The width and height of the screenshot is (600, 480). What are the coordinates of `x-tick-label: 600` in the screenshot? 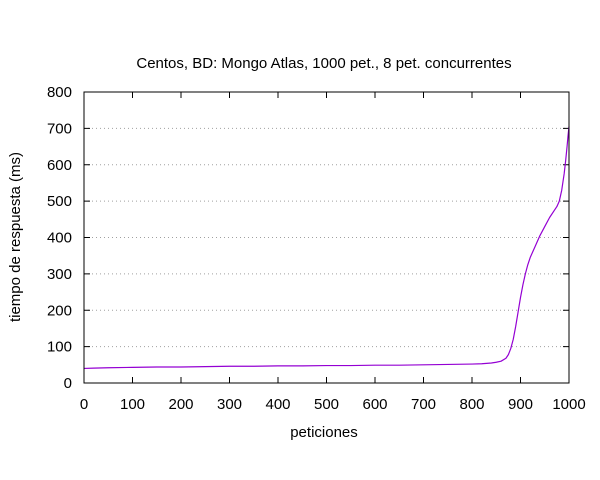 It's located at (374, 404).